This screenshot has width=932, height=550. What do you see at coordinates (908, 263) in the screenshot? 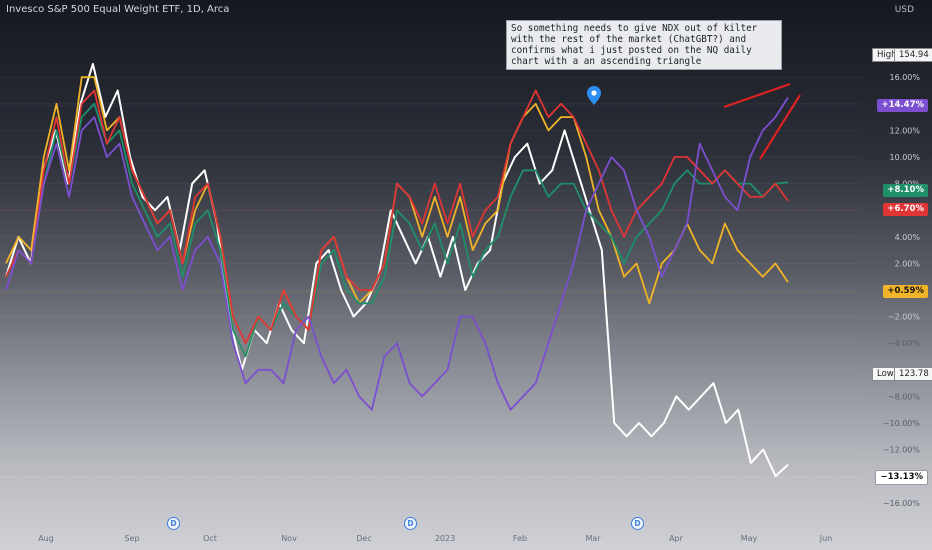
I see `y-tick-label: 2.00%` at bounding box center [908, 263].